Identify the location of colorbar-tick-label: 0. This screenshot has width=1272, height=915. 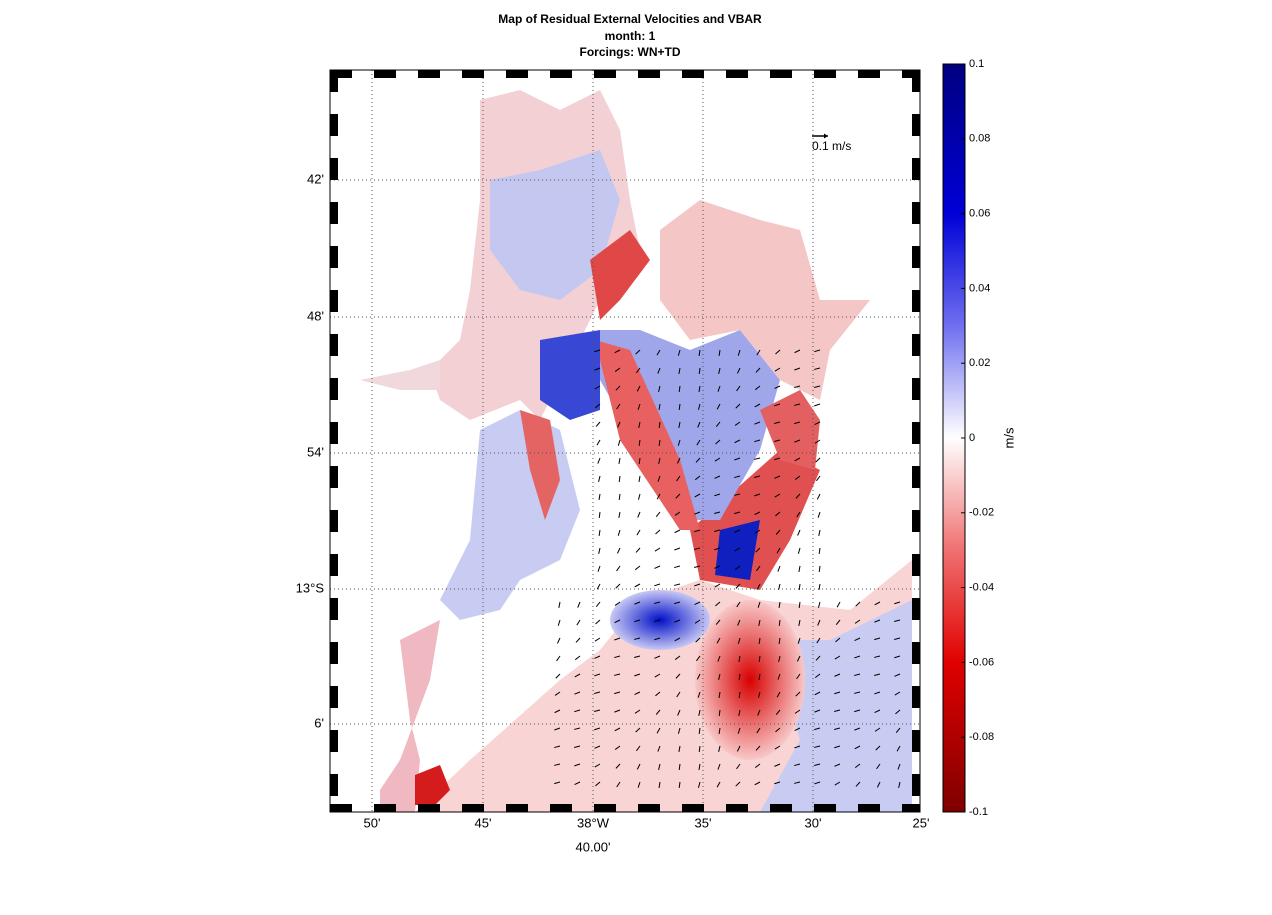
(972, 438).